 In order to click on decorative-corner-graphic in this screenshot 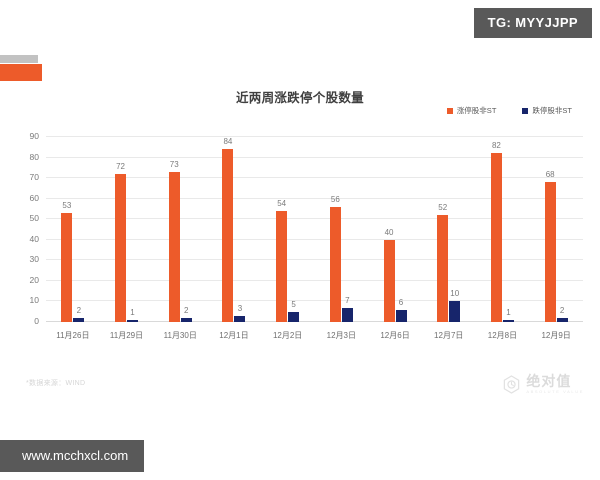, I will do `click(25, 68)`.